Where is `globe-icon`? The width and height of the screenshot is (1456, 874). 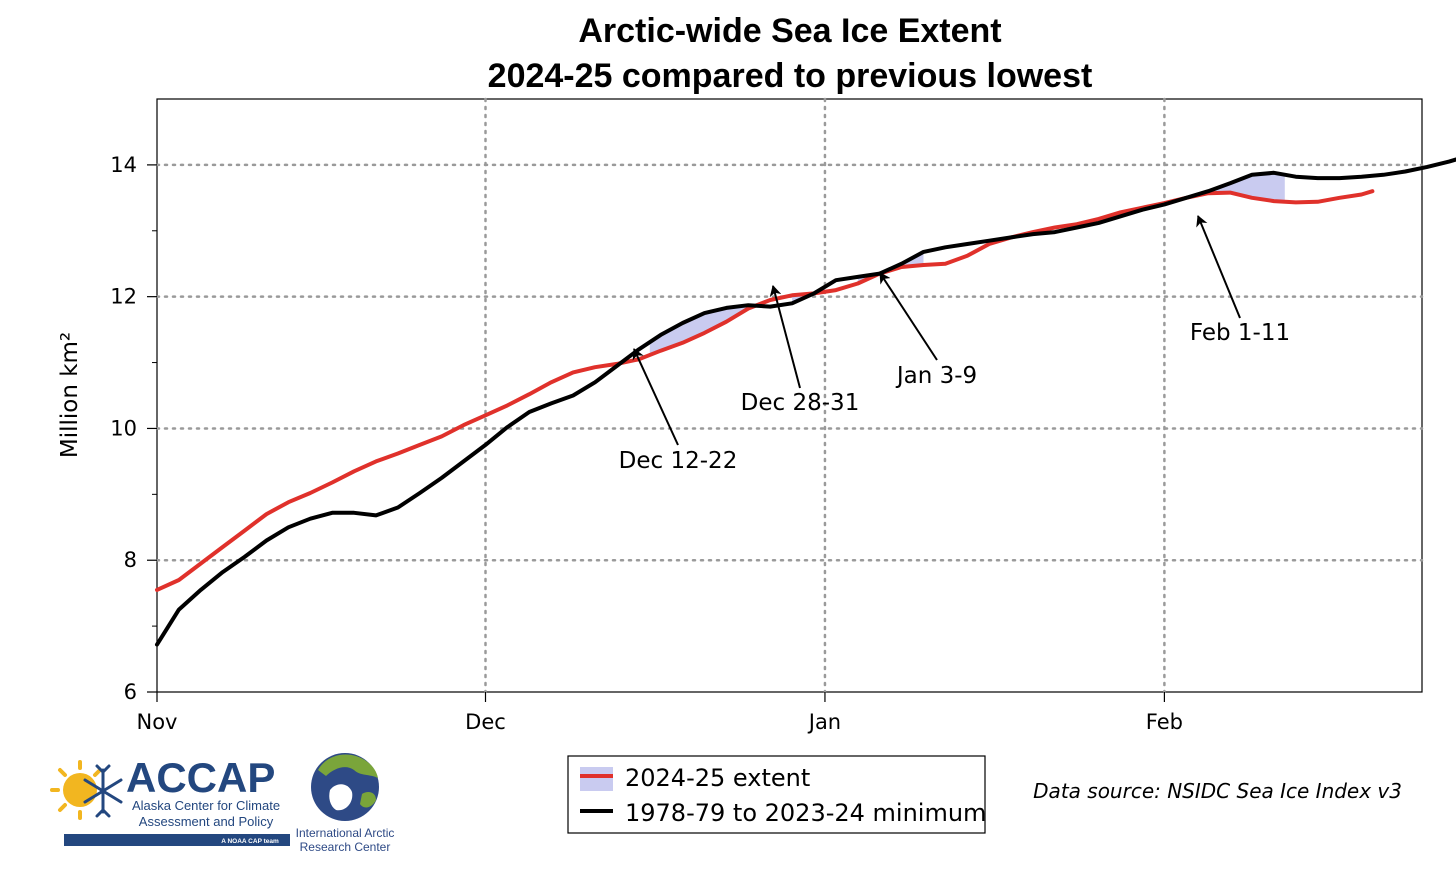
globe-icon is located at coordinates (345, 787).